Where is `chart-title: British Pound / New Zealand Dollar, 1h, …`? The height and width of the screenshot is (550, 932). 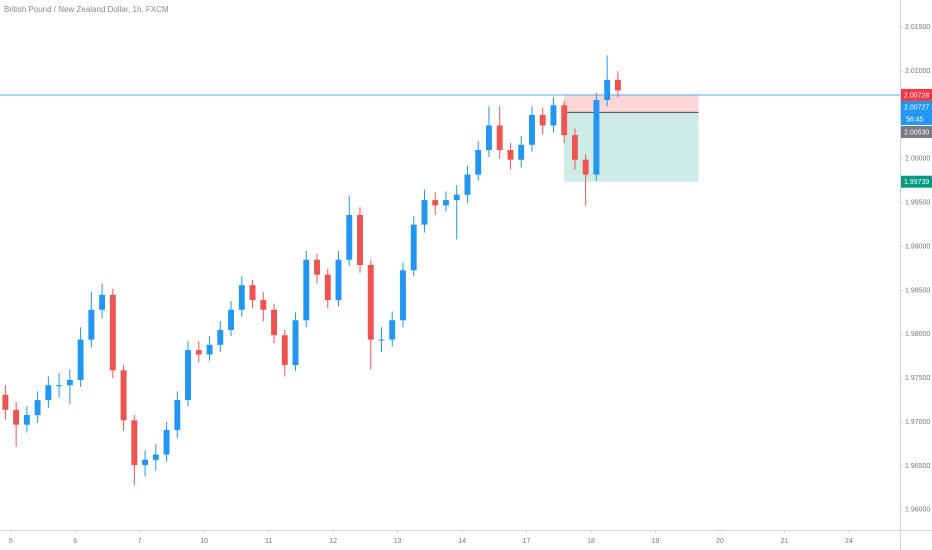
chart-title: British Pound / New Zealand Dollar, 1h, … is located at coordinates (86, 9).